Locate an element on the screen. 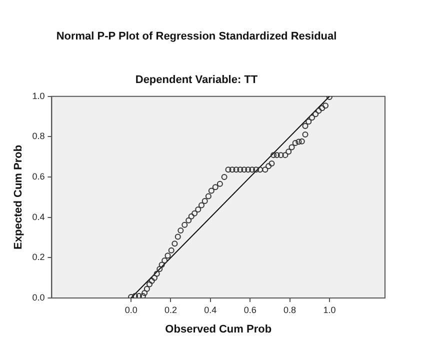  y-tick-label: 0.2 is located at coordinates (38, 257).